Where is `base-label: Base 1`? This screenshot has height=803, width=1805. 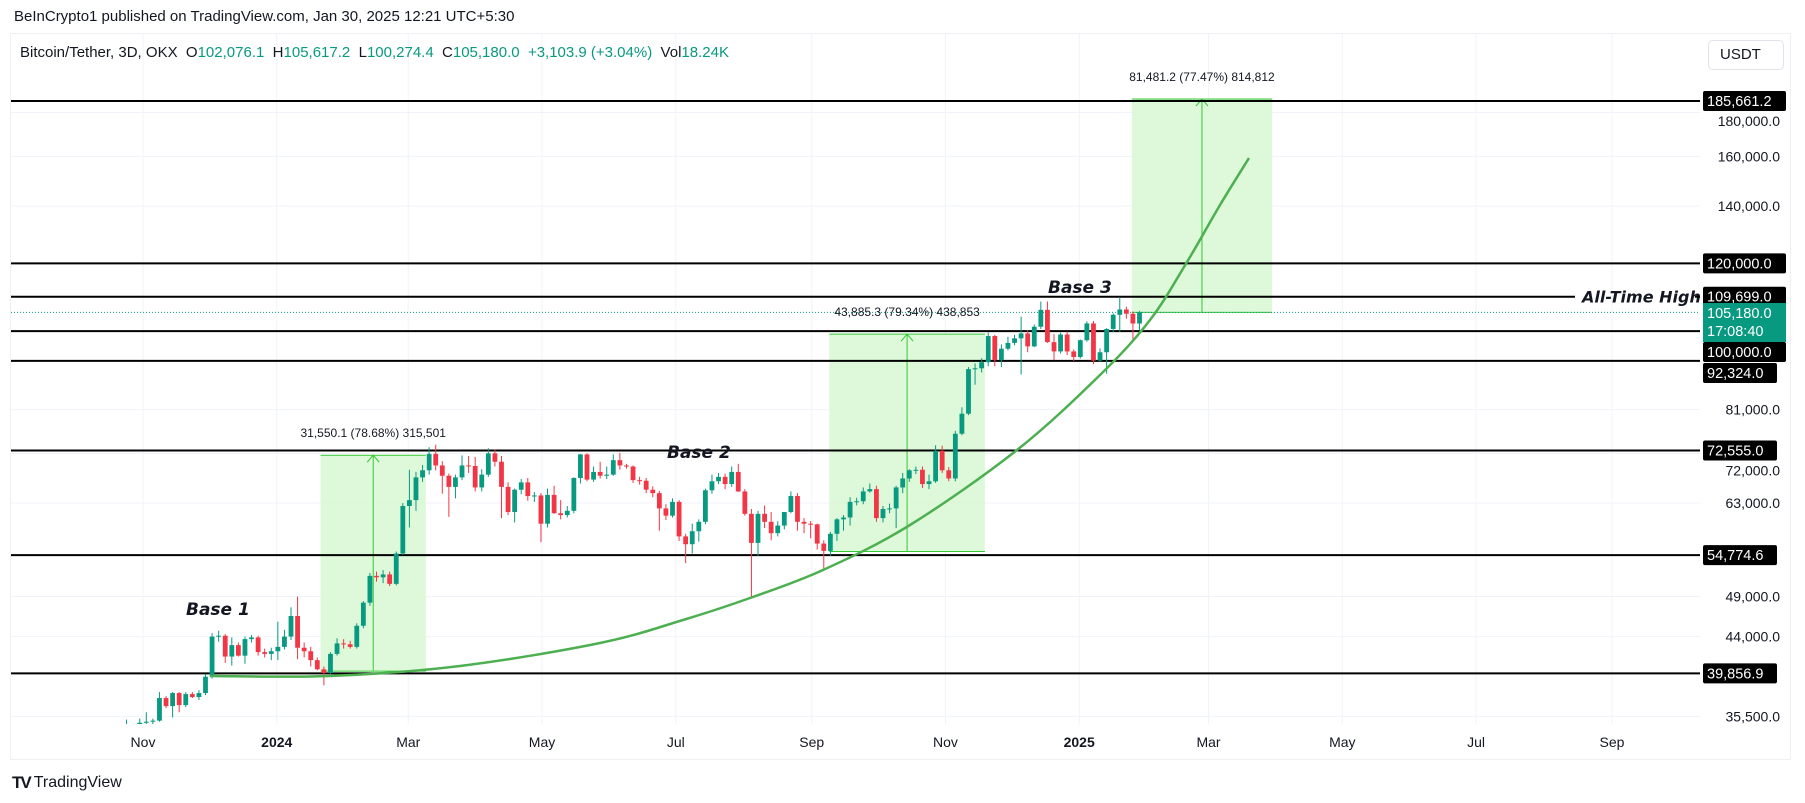
base-label: Base 1 is located at coordinates (218, 610).